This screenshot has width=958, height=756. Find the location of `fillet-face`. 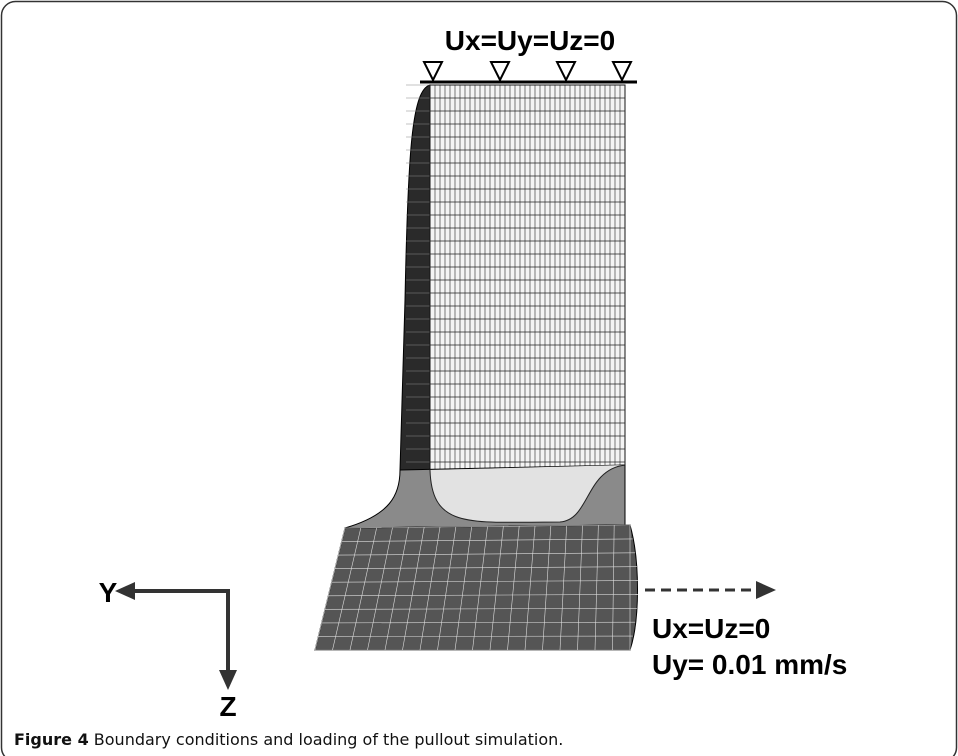

fillet-face is located at coordinates (527, 493).